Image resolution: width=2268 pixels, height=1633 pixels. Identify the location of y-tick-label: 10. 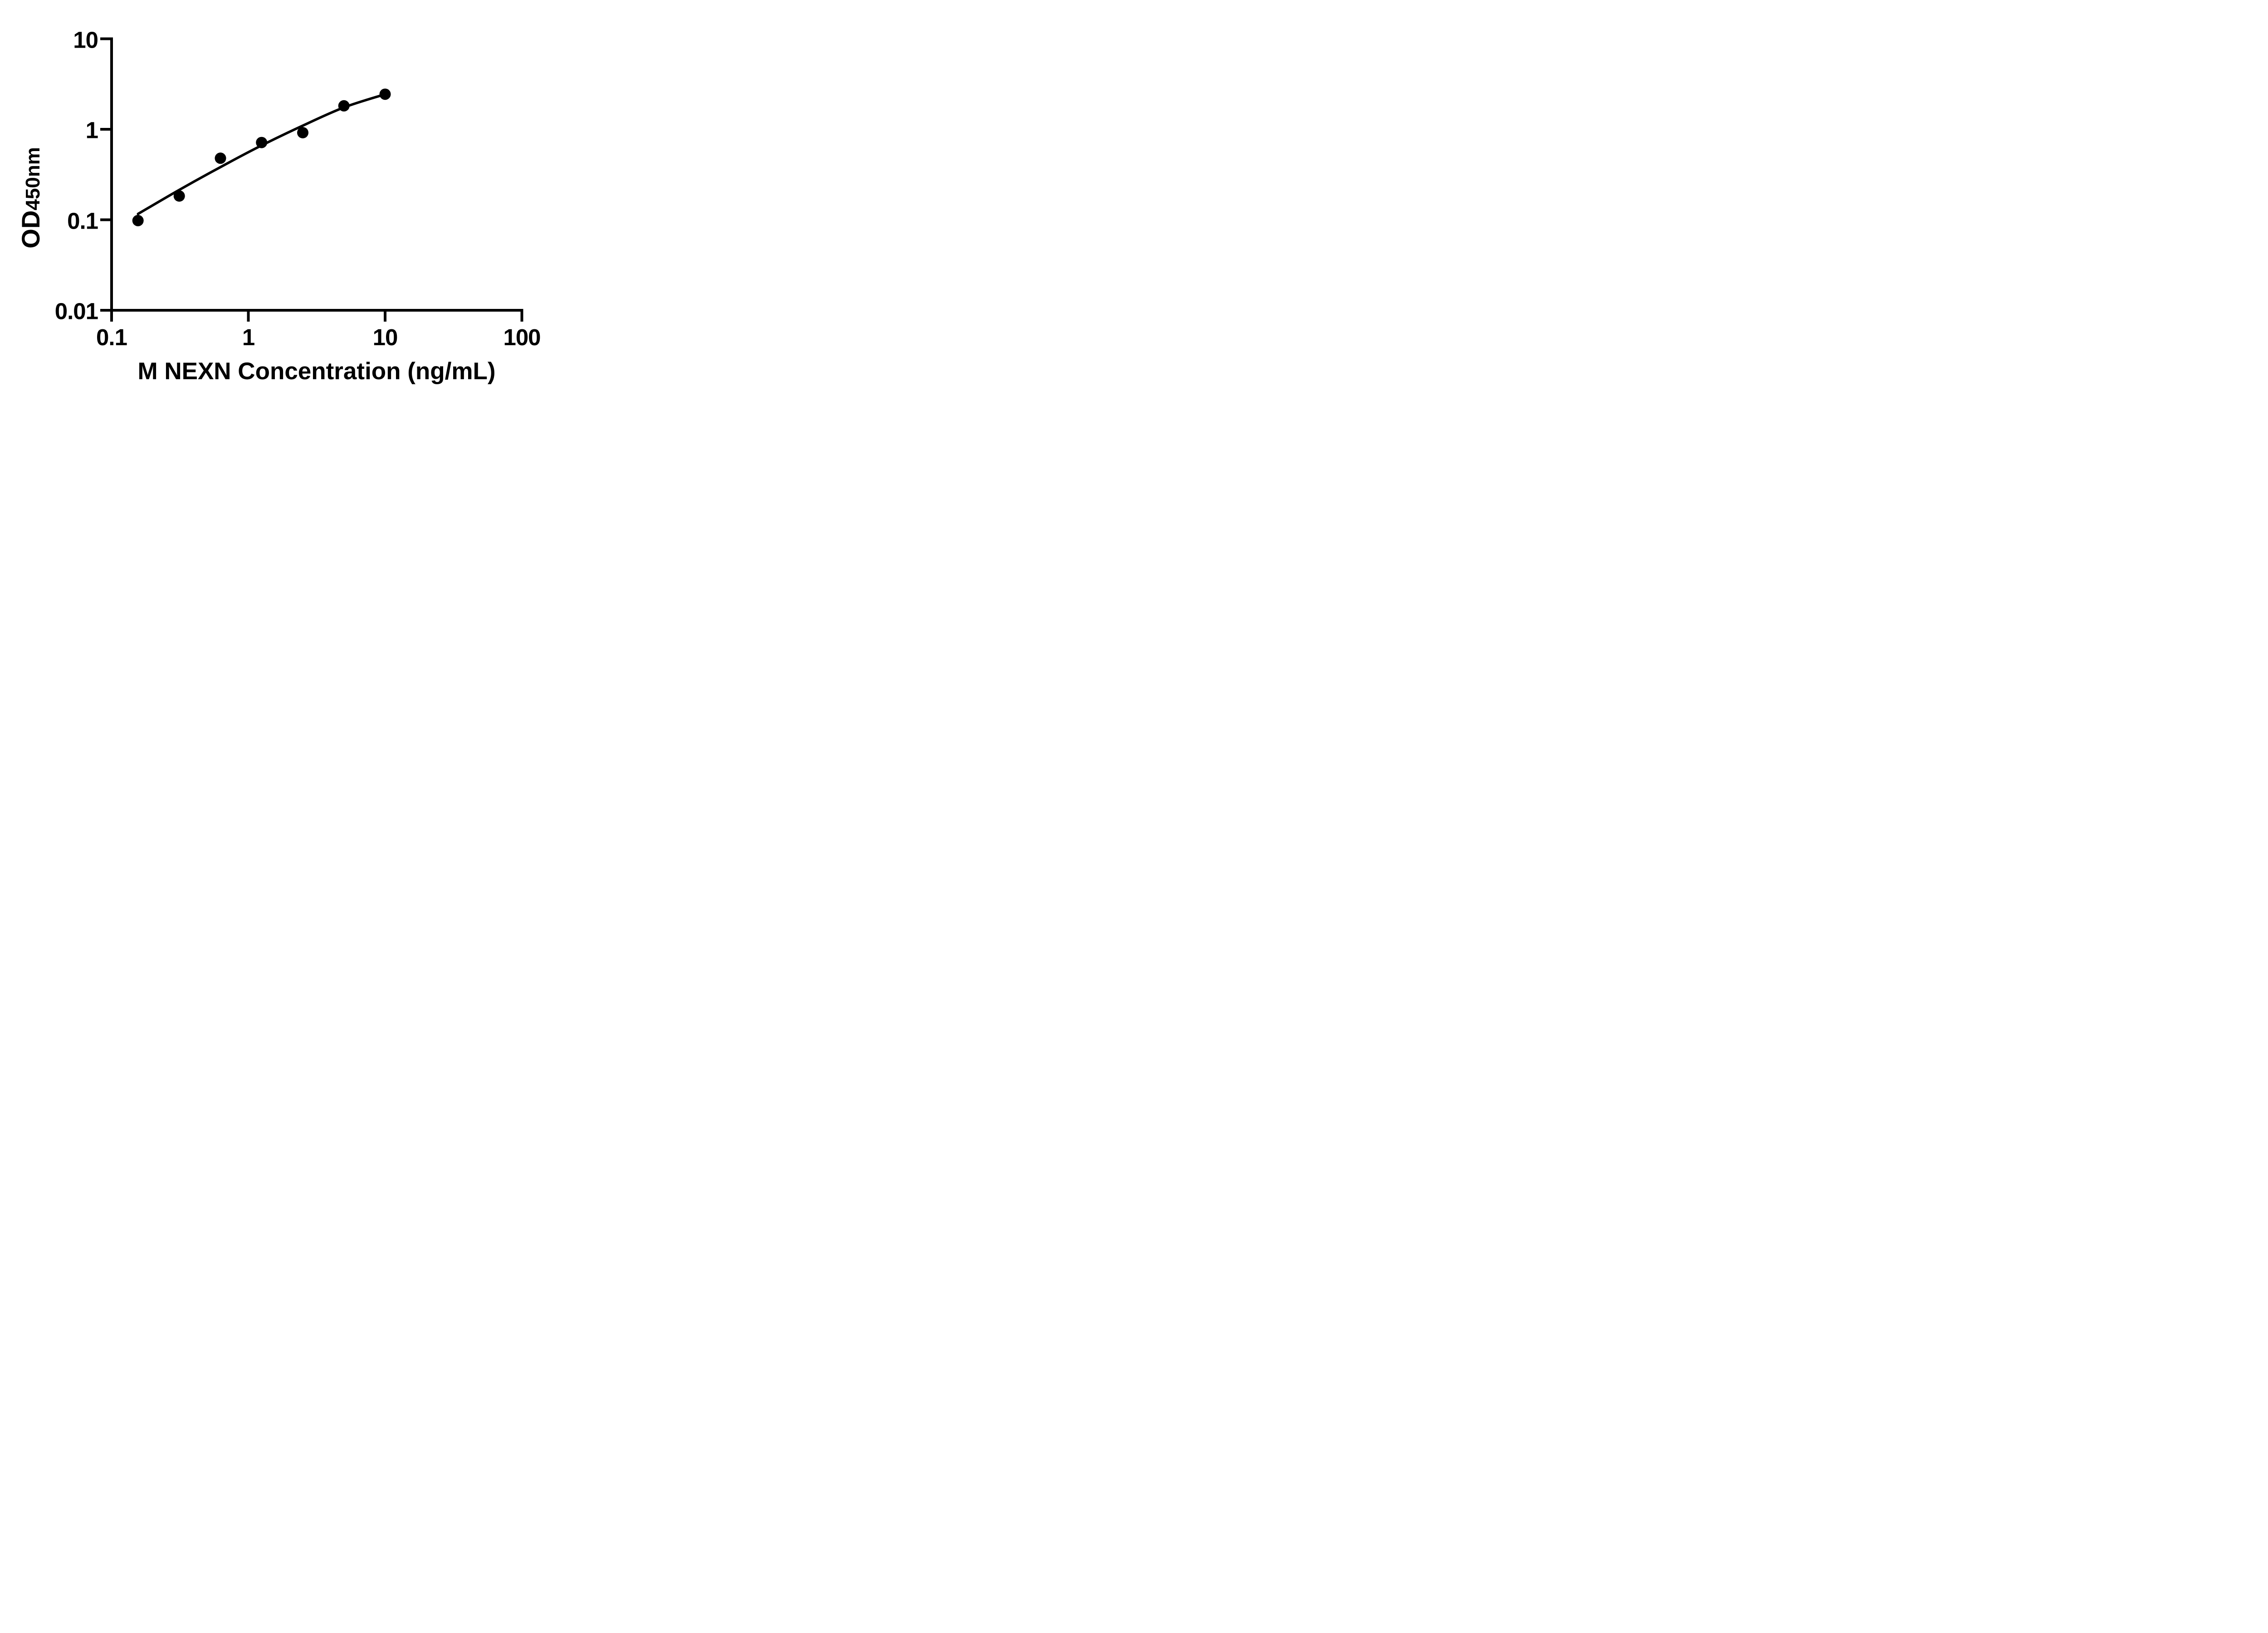
(86, 40).